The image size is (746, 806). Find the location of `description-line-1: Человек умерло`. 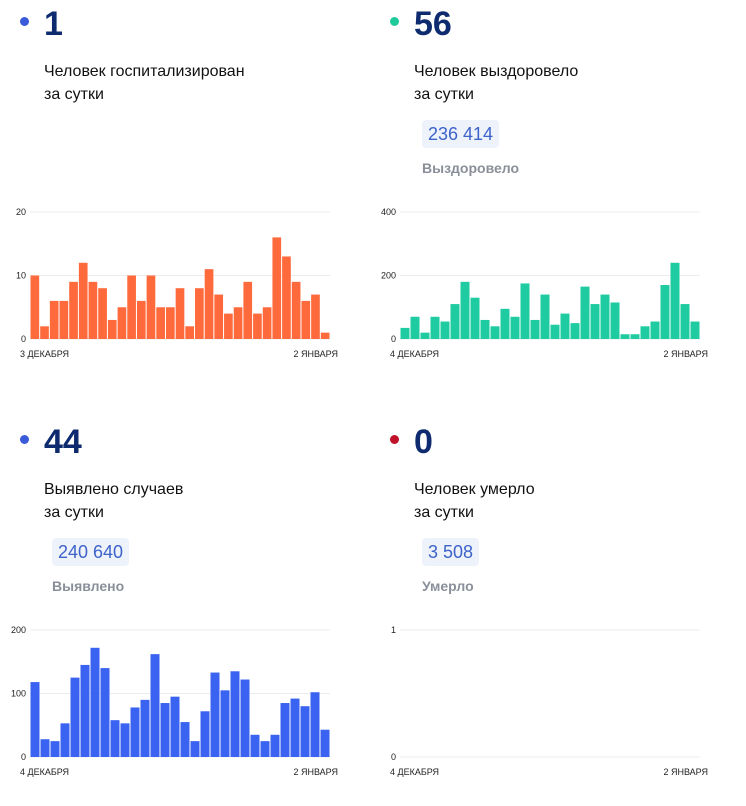

description-line-1: Человек умерло is located at coordinates (474, 489).